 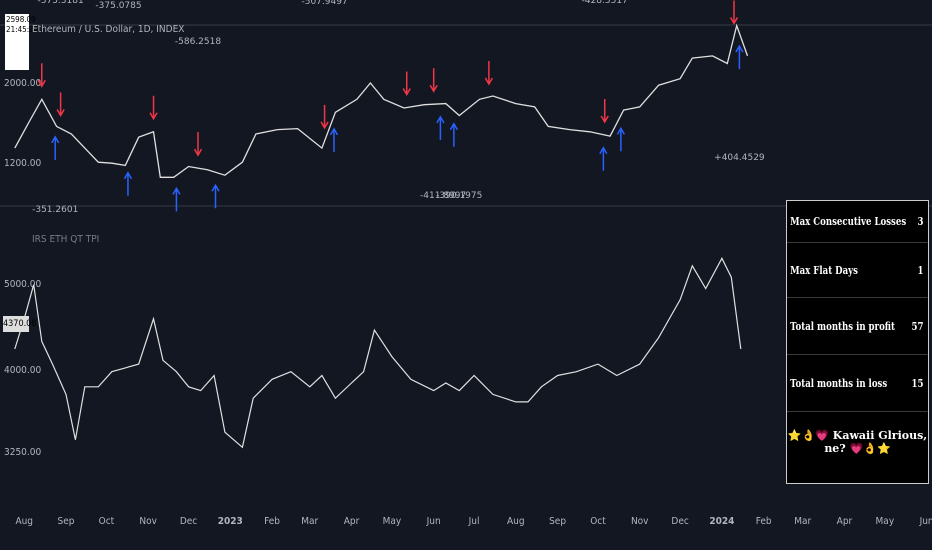 I want to click on stats-label: Total months in profit, so click(x=843, y=326).